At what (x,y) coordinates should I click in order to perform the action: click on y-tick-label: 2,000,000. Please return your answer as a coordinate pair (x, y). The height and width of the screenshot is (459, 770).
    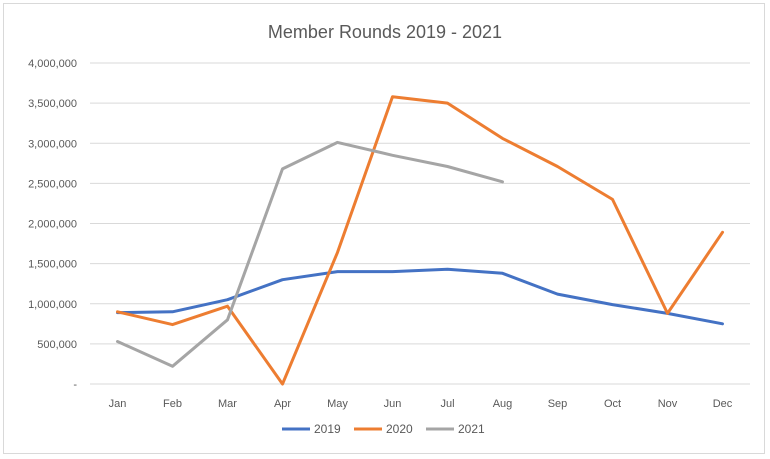
    Looking at the image, I should click on (52, 225).